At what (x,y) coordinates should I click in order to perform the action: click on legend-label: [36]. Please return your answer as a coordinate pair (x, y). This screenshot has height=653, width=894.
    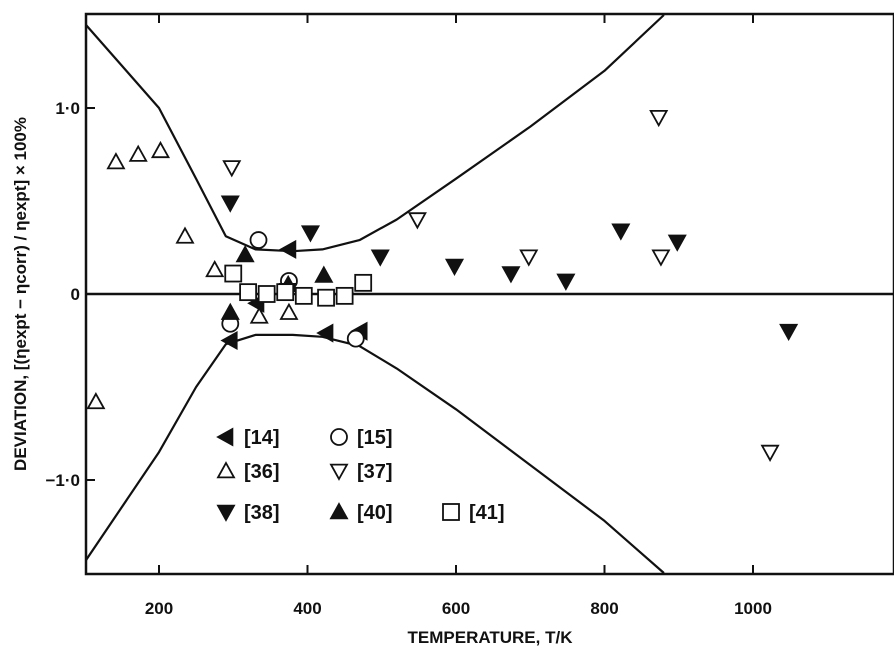
    Looking at the image, I should click on (262, 472).